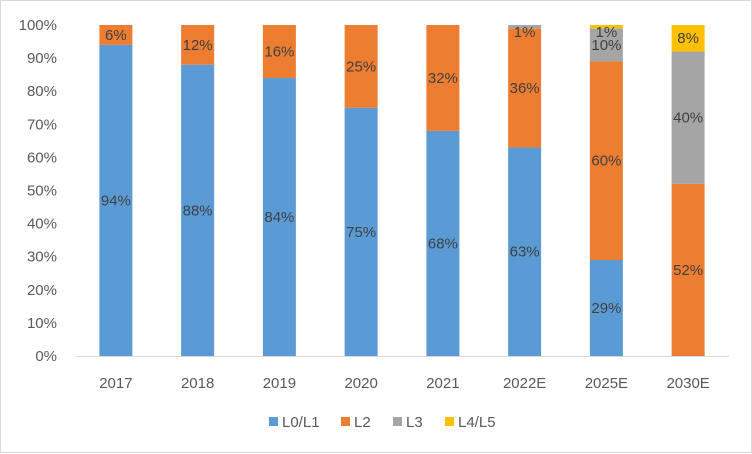 This screenshot has width=752, height=454. I want to click on bar-l4-l5-2025e, so click(606, 27).